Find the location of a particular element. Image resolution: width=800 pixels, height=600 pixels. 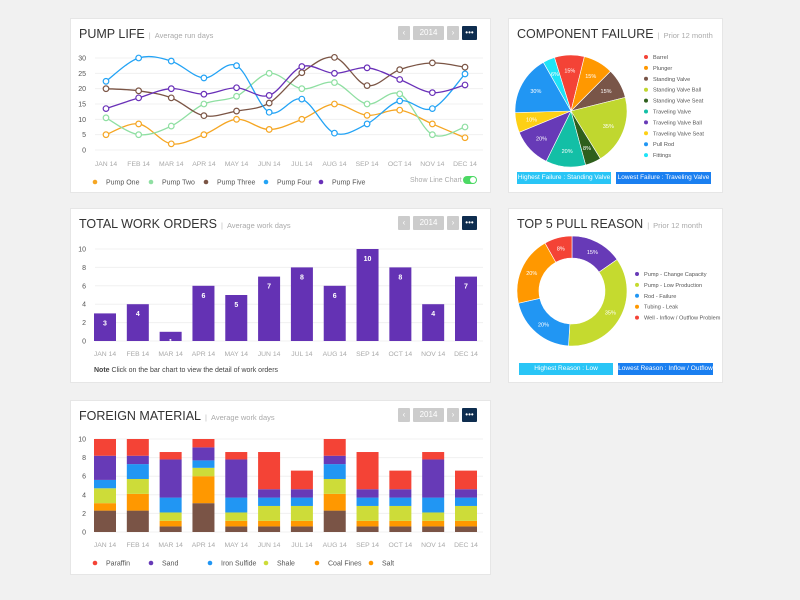

title-text: FOREIGN MATERIAL is located at coordinates (140, 416).